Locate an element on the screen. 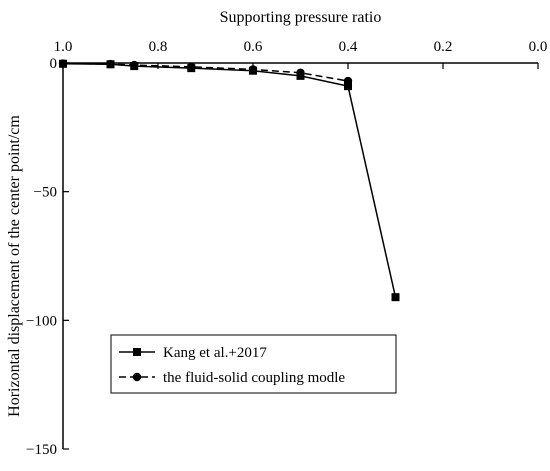 The height and width of the screenshot is (471, 550). x-tick-label: 0.8 is located at coordinates (158, 47).